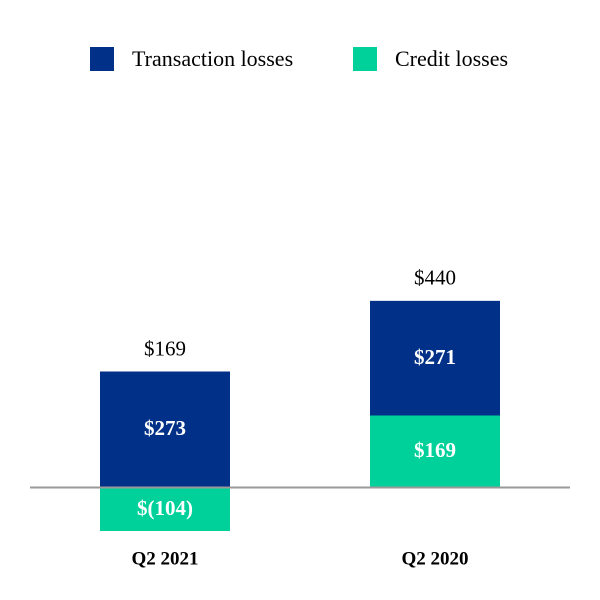 This screenshot has width=600, height=600. I want to click on data-label-credit-losses-q2-2021: $(104), so click(165, 508).